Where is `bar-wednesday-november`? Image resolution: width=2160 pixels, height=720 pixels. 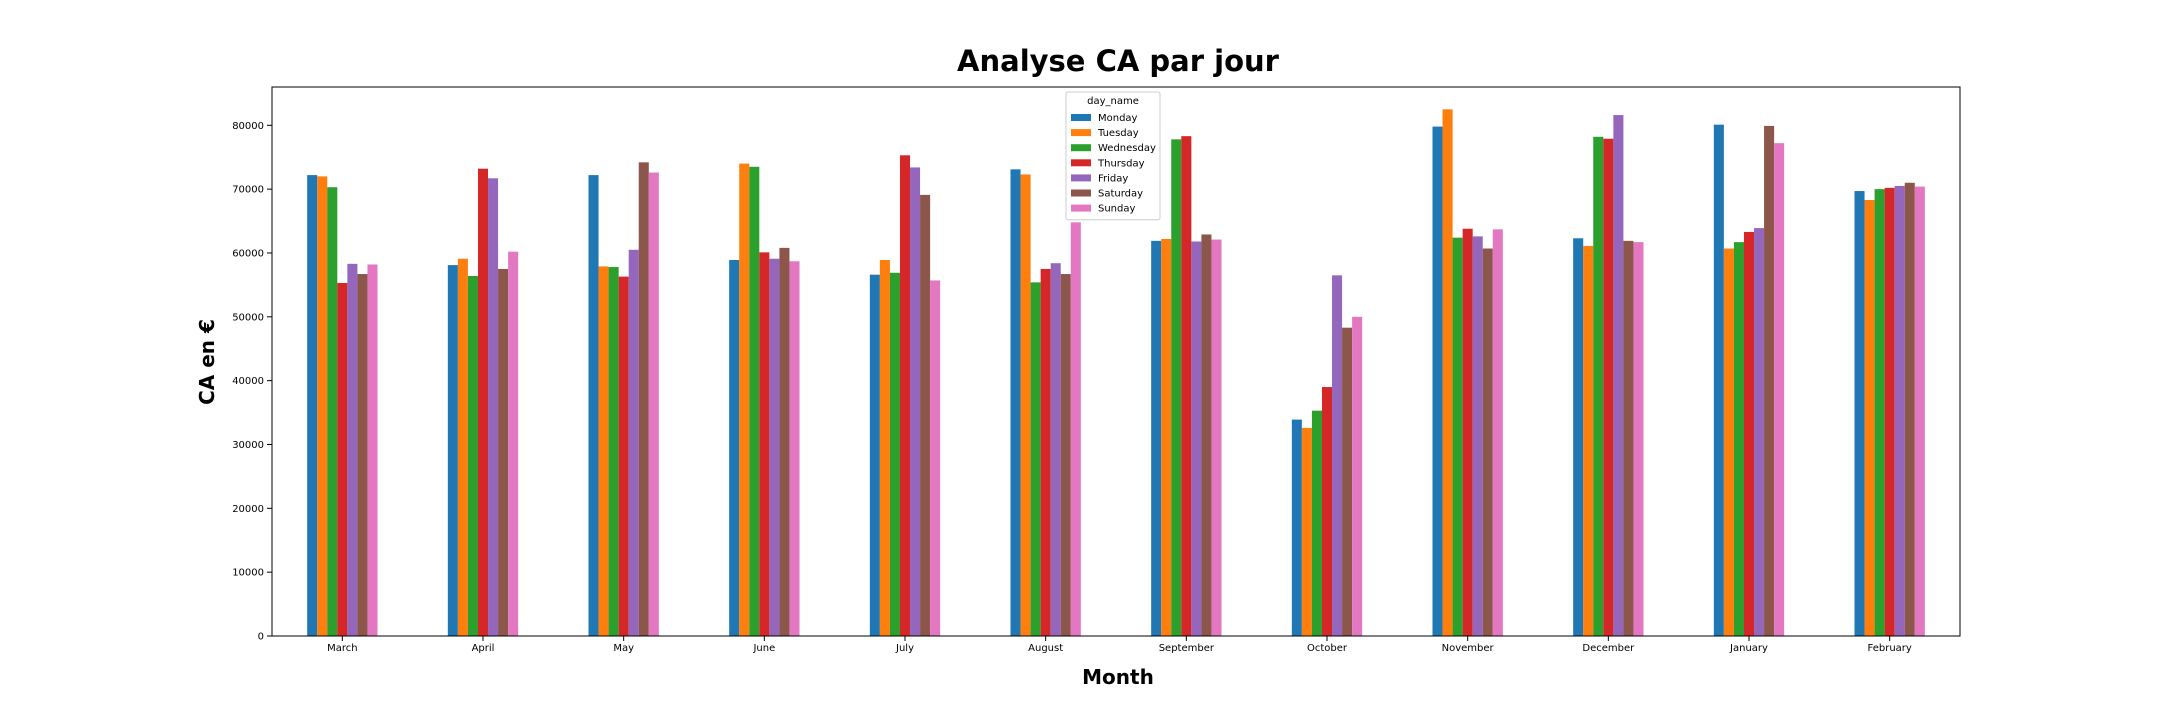 bar-wednesday-november is located at coordinates (1457, 436).